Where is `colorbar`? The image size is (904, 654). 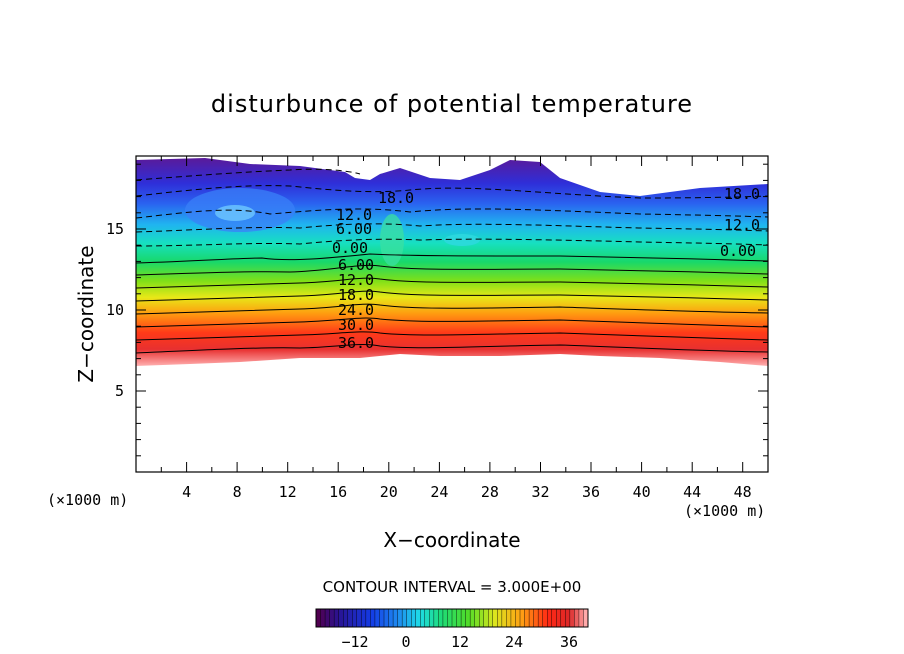
colorbar is located at coordinates (452, 618).